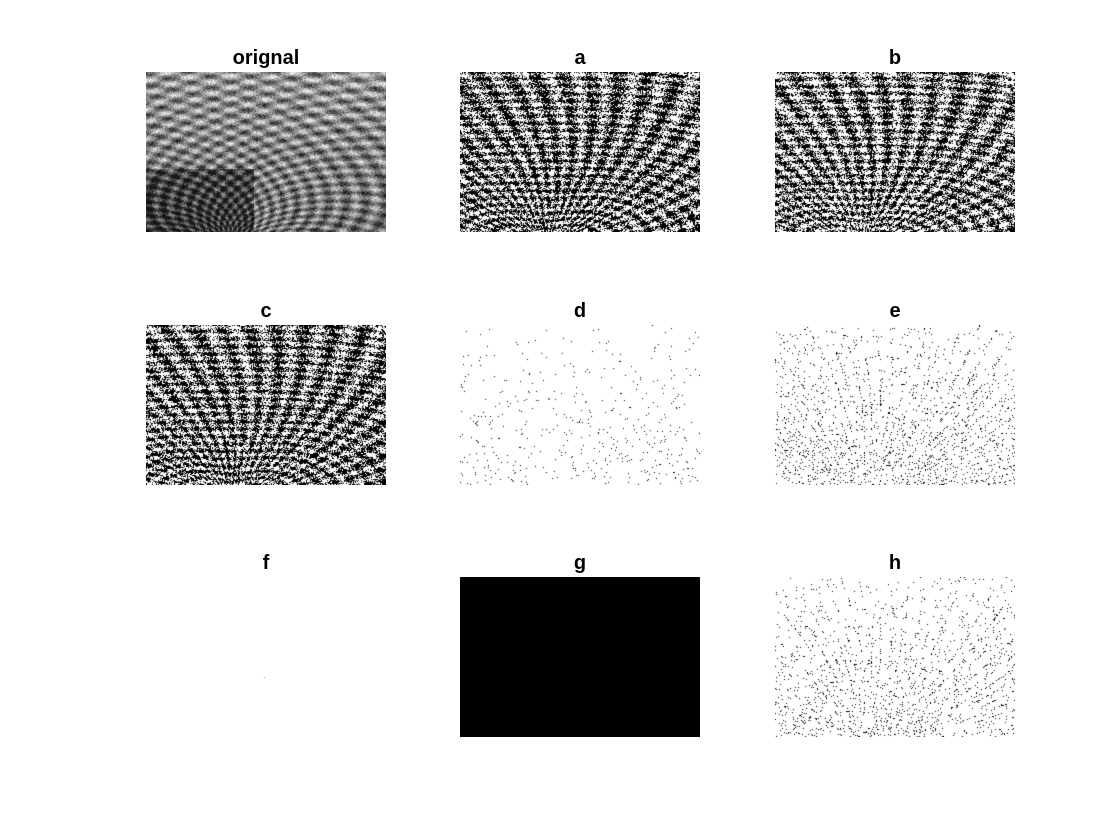  What do you see at coordinates (580, 311) in the screenshot?
I see `panel-title: d` at bounding box center [580, 311].